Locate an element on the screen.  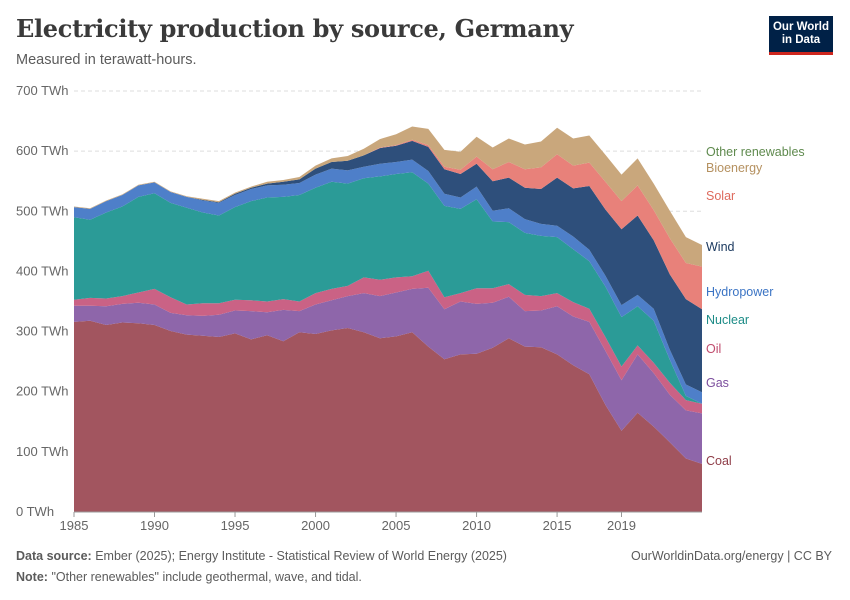
x-tick-label: 1995 is located at coordinates (235, 525).